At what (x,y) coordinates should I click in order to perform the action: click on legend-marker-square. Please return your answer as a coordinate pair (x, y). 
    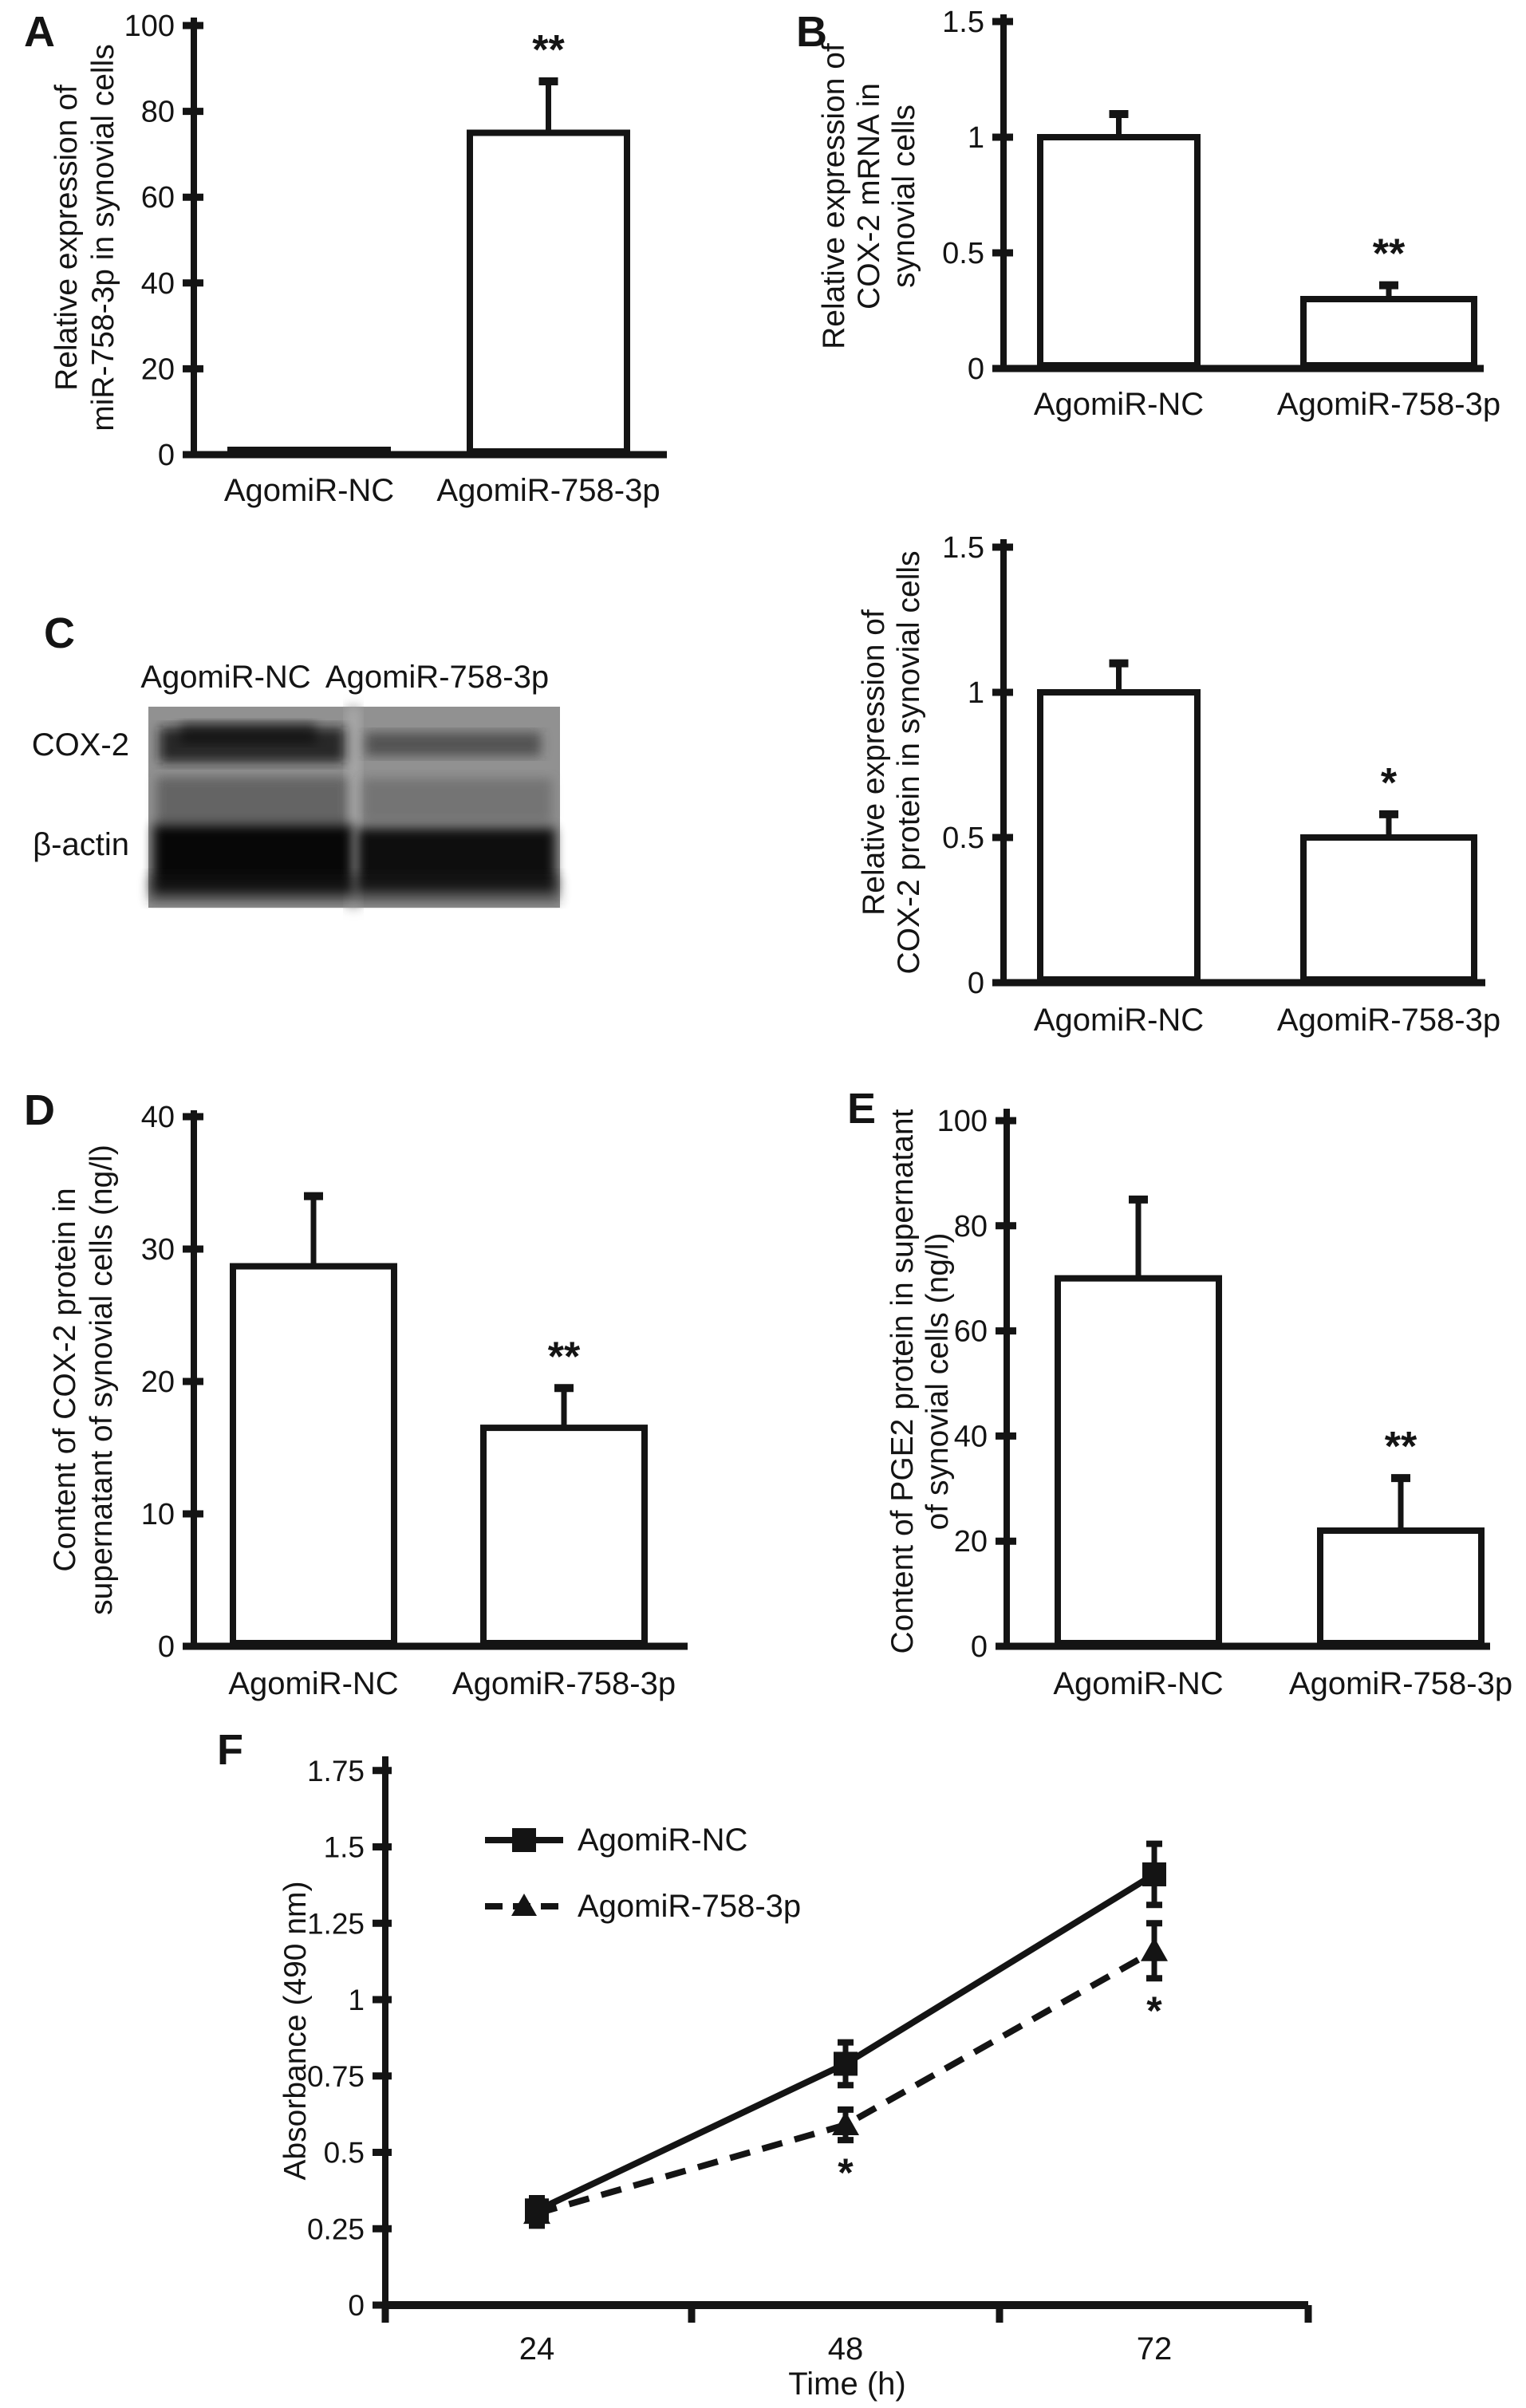
    Looking at the image, I should click on (524, 1840).